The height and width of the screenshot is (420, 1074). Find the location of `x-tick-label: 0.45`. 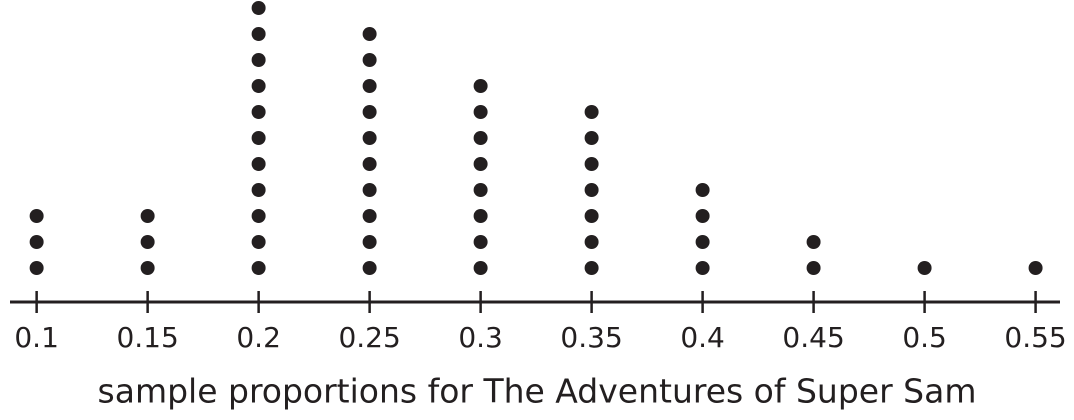

x-tick-label: 0.45 is located at coordinates (813, 337).